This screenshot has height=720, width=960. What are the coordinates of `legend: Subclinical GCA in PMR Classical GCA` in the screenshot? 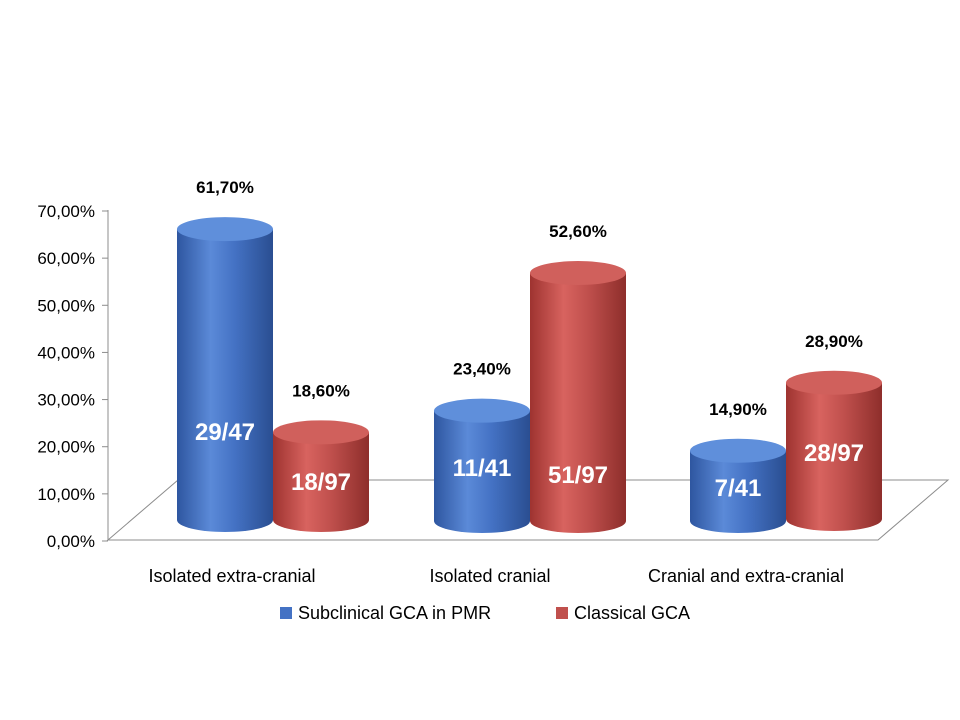 It's located at (485, 613).